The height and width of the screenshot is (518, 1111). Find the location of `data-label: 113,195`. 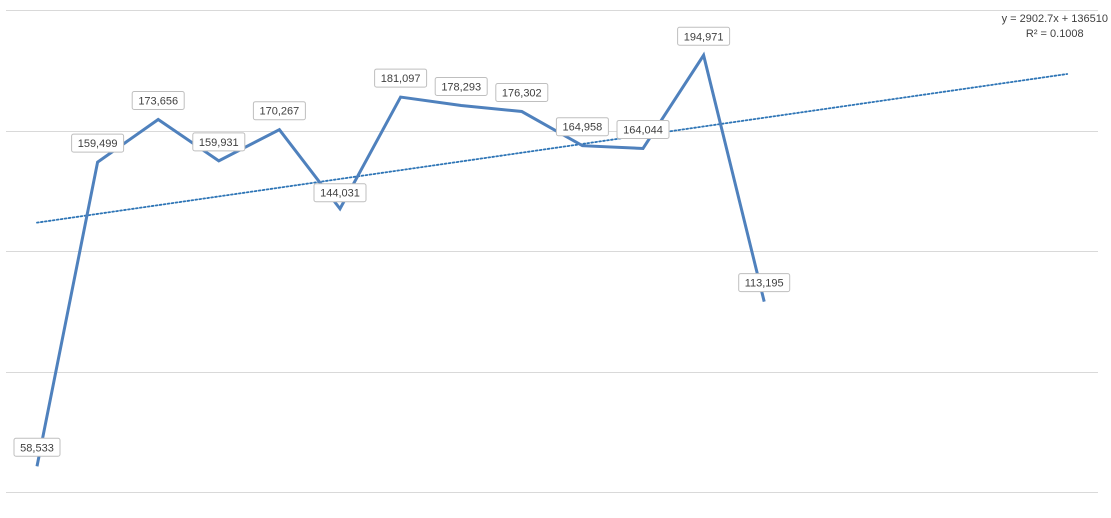

data-label: 113,195 is located at coordinates (764, 283).